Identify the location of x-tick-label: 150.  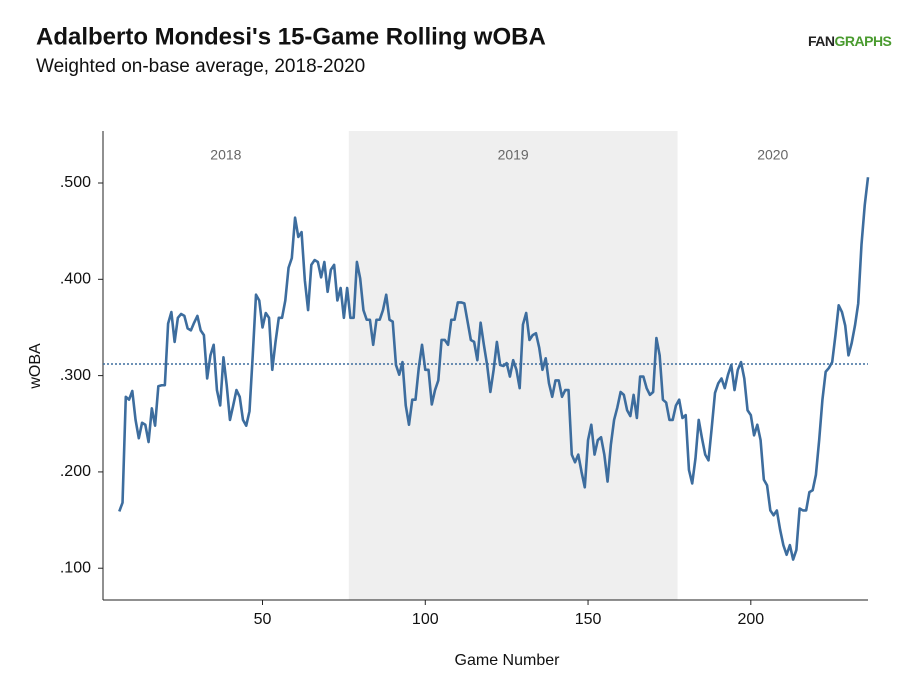
(588, 619).